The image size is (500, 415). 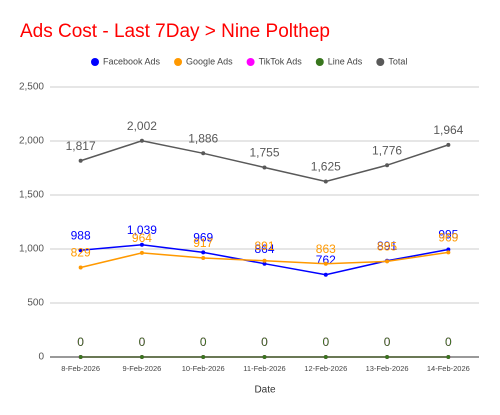 I want to click on y-tick-label: 2,500, so click(x=31, y=87).